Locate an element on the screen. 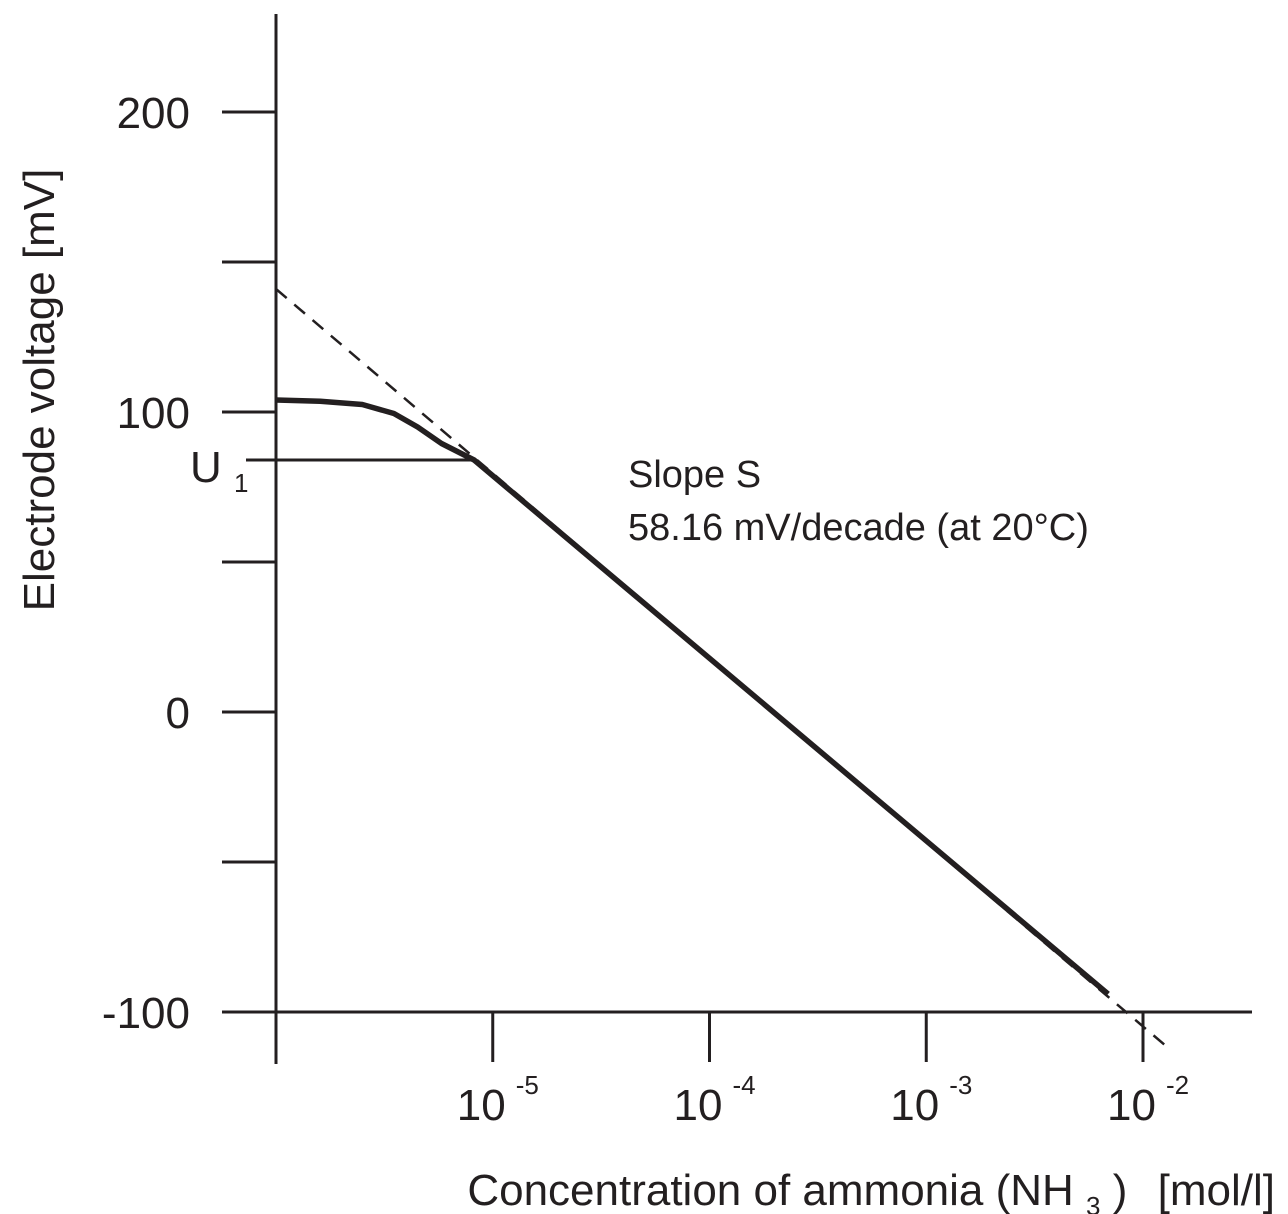 This screenshot has width=1288, height=1214. x-axis-title: Concentration of ammonia (NH 3 ) [mol/l] is located at coordinates (871, 1190).